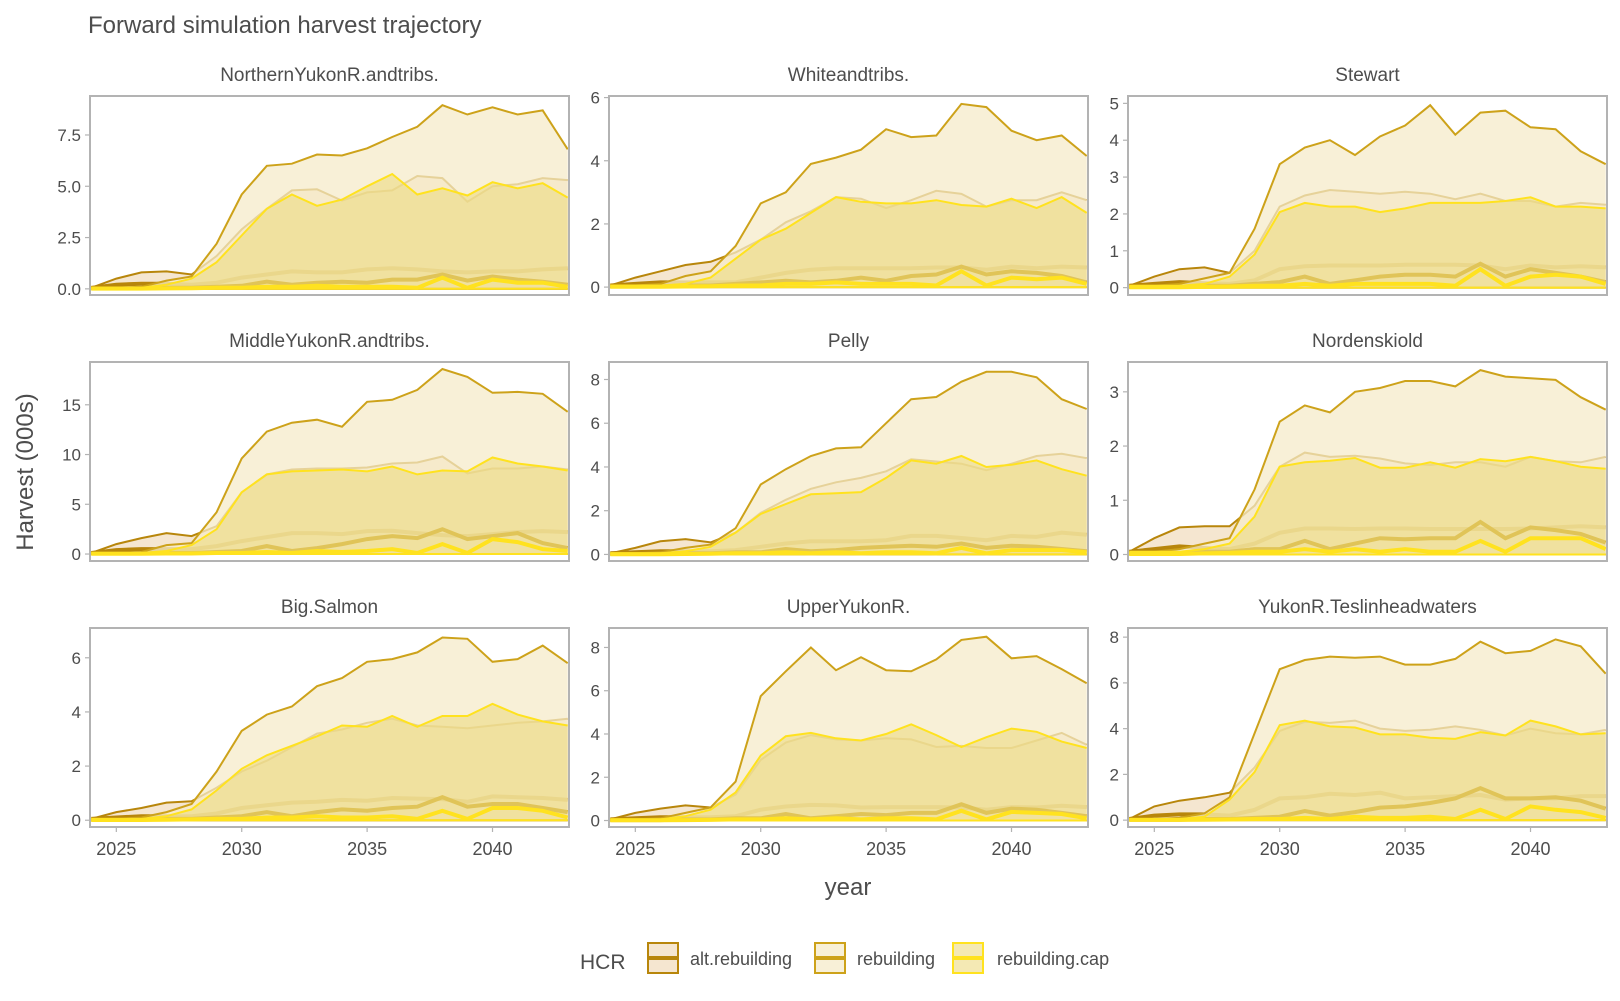 The image size is (1620, 1001). Describe the element at coordinates (329, 75) in the screenshot. I see `panel-strip-label: NorthernYukonR.andtribs.` at that location.